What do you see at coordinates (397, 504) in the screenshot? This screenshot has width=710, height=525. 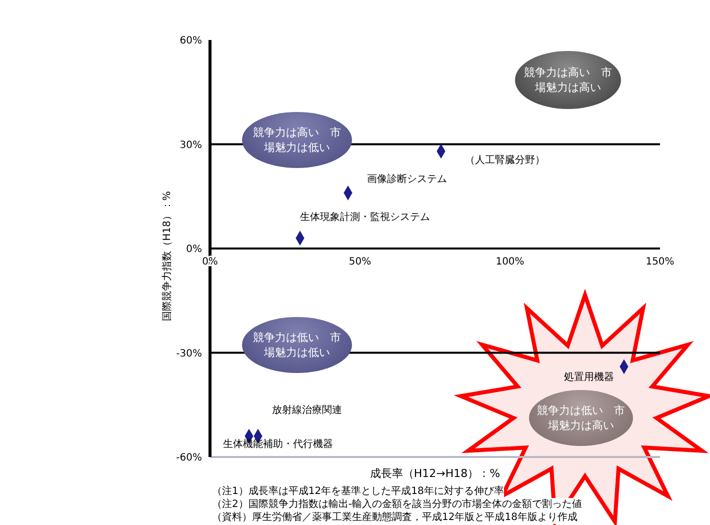 I see `text: （注2）国際競争力指数は輸出-輸入の金額を該当分野の市場全体の金額で割った値` at bounding box center [397, 504].